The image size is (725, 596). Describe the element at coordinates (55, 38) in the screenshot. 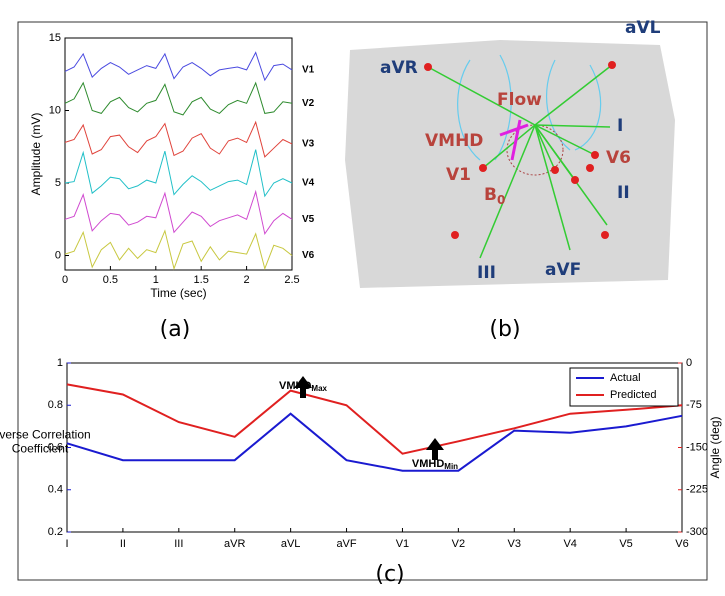

I see `y-tick-label: 15` at that location.